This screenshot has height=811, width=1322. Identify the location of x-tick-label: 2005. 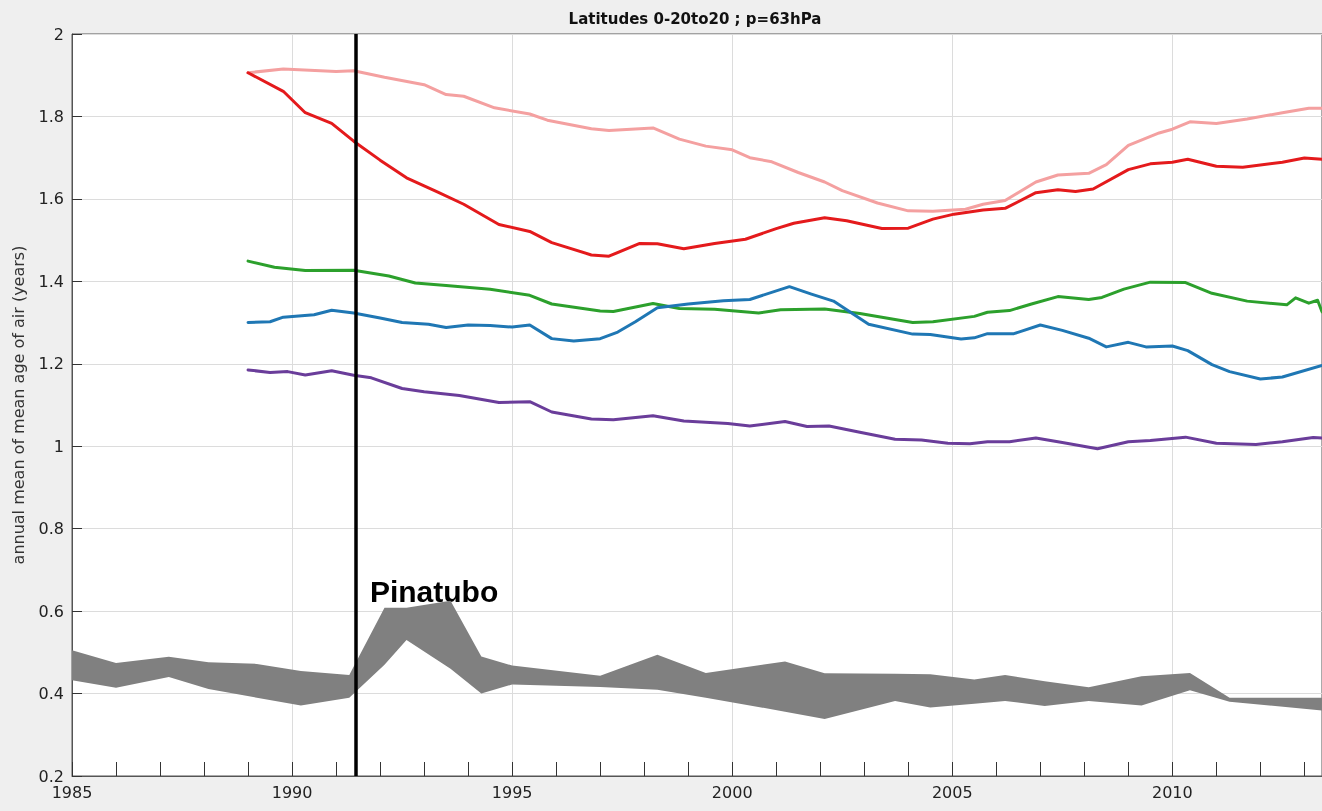
(952, 792).